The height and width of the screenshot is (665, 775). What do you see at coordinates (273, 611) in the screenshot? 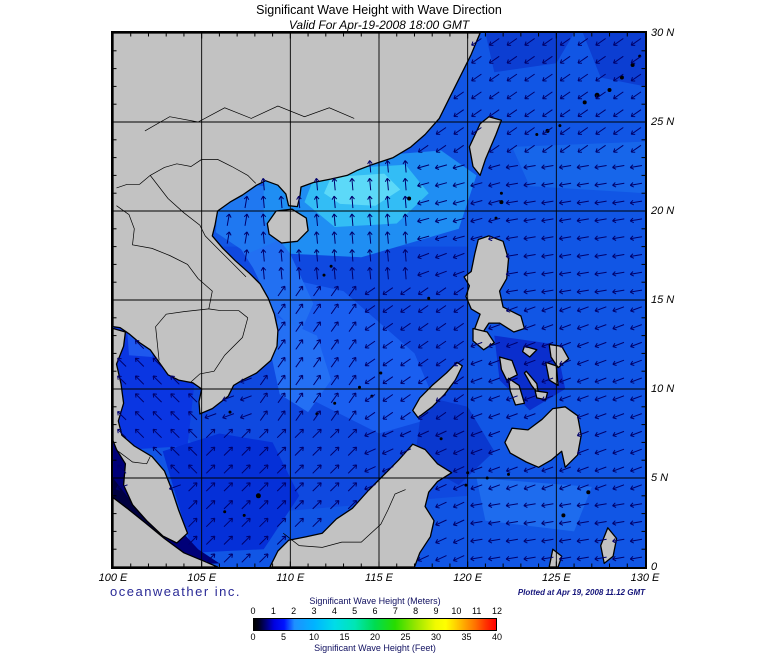
I see `meters-tick: 1` at bounding box center [273, 611].